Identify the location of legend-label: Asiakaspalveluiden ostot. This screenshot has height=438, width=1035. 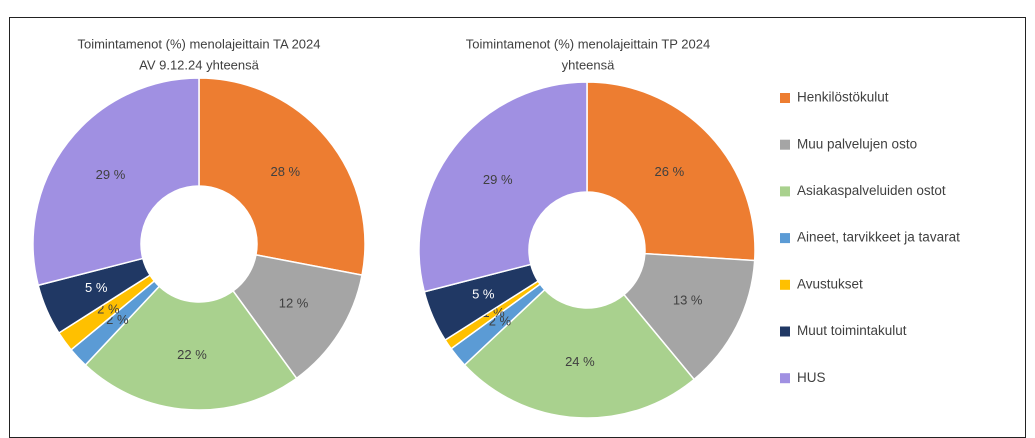
(871, 190).